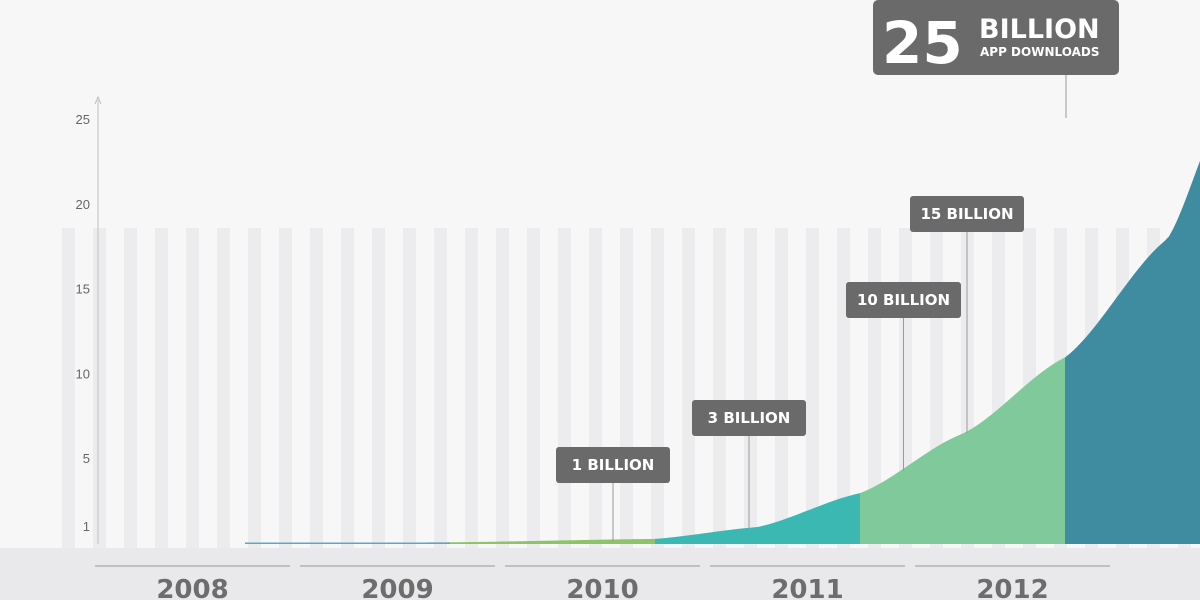 The width and height of the screenshot is (1200, 600). I want to click on headline-word: BILLION, so click(1039, 29).